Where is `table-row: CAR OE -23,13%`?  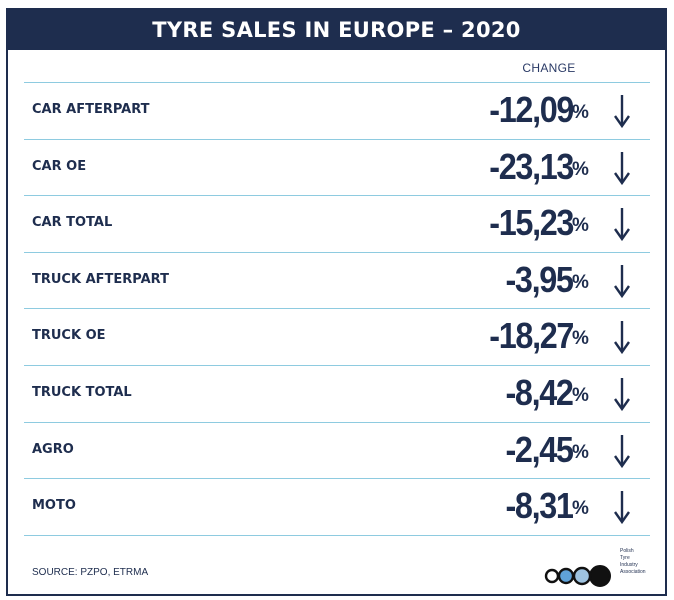
table-row: CAR OE -23,13% is located at coordinates (336, 167).